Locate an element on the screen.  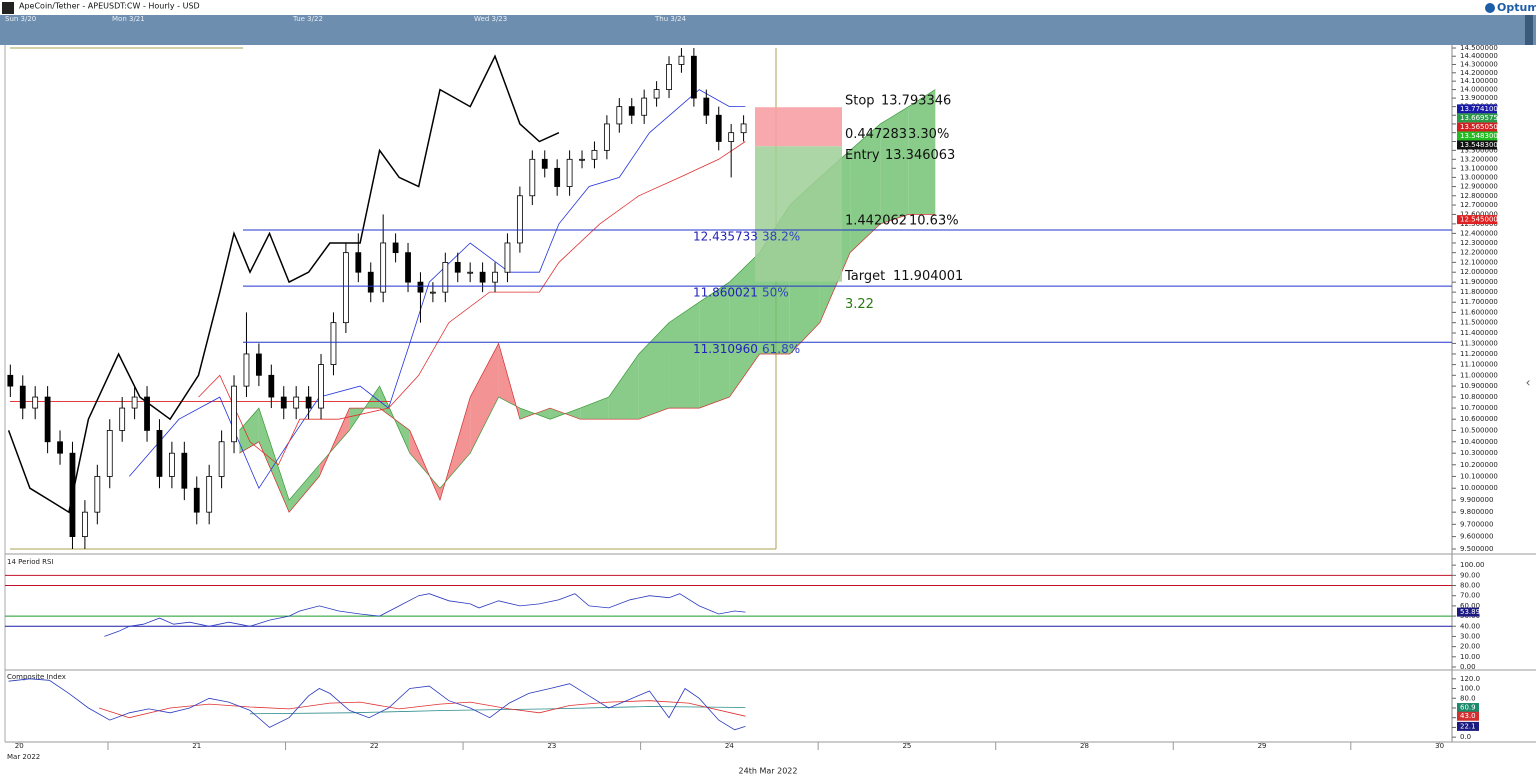
navigator-handle is located at coordinates (1529, 30).